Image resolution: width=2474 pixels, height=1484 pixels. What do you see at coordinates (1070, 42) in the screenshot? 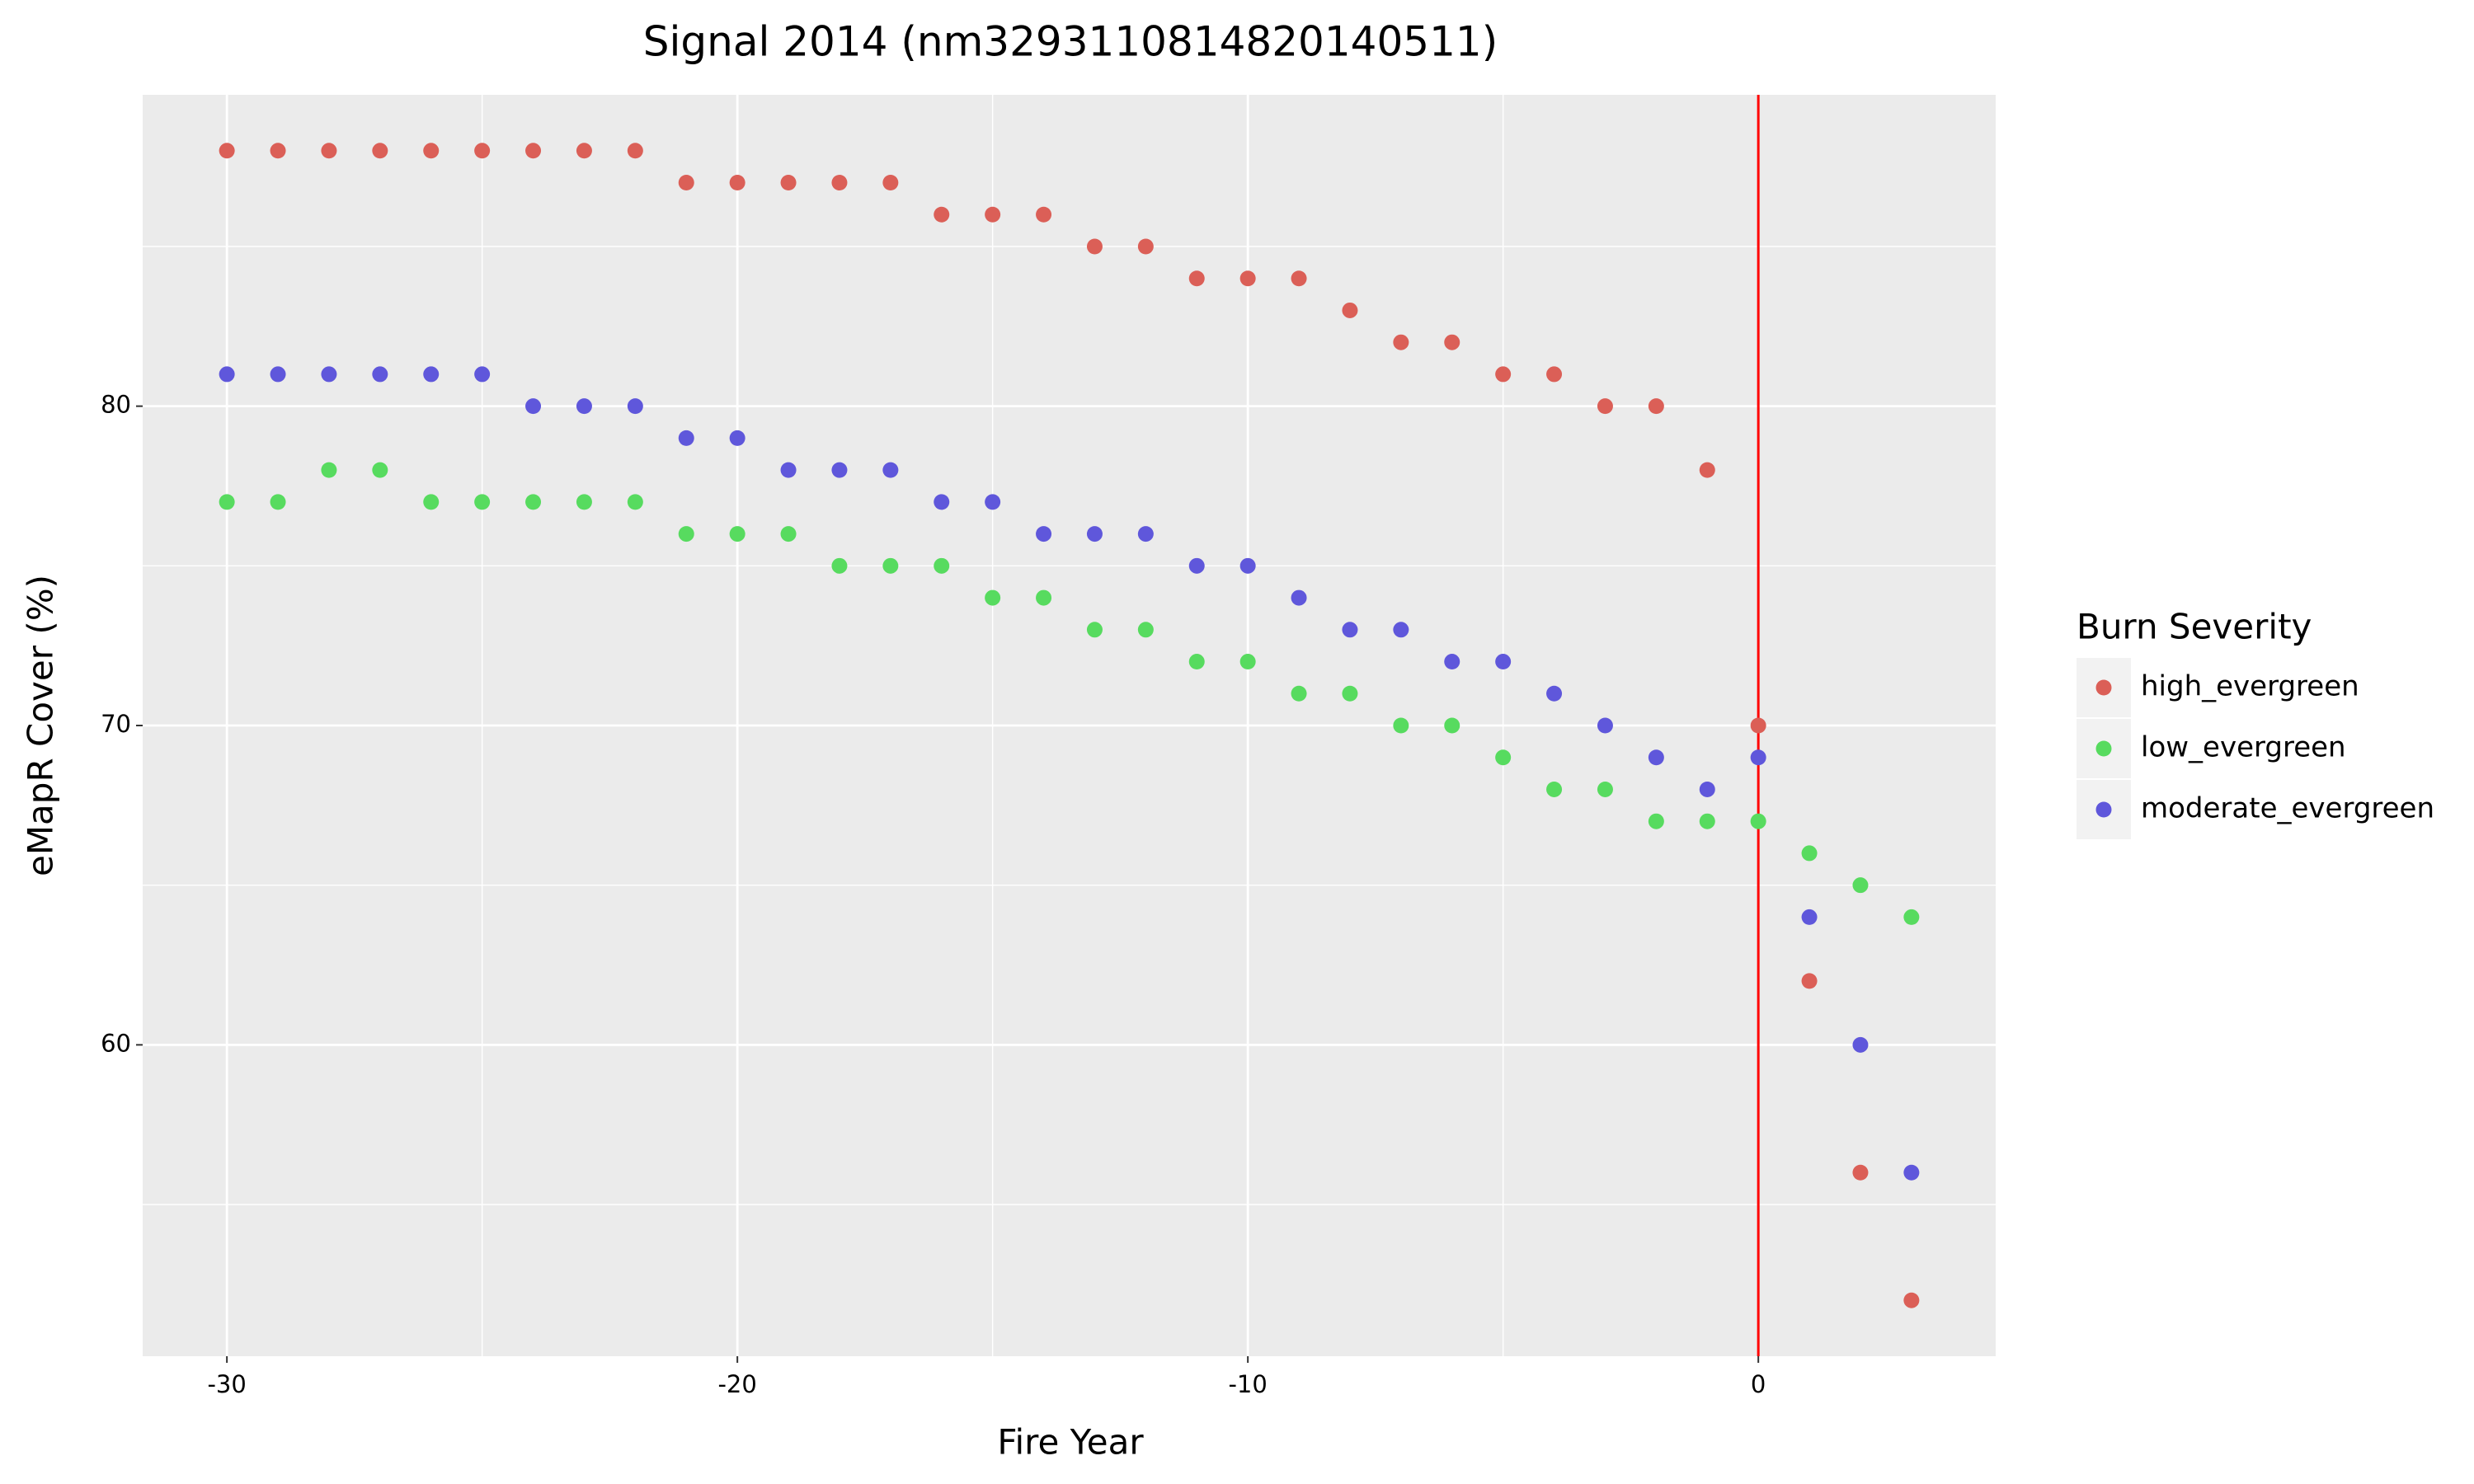
I see `chart-title: Signal 2014 (nm3293110814820140511)` at bounding box center [1070, 42].